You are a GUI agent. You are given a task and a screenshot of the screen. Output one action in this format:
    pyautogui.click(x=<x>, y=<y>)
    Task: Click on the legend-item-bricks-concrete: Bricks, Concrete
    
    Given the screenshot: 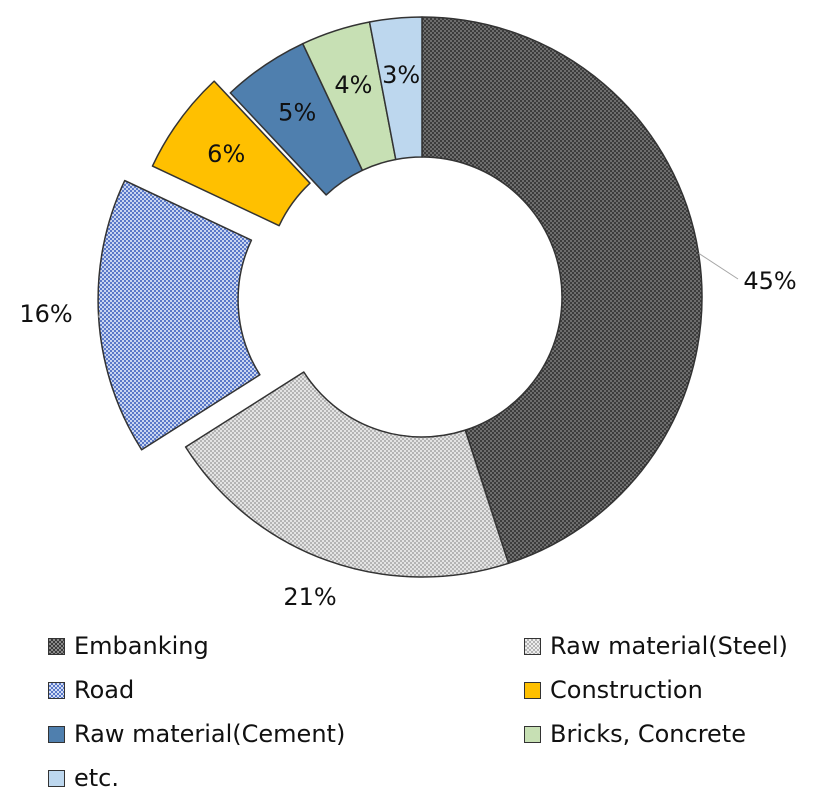 What is the action you would take?
    pyautogui.click(x=635, y=734)
    